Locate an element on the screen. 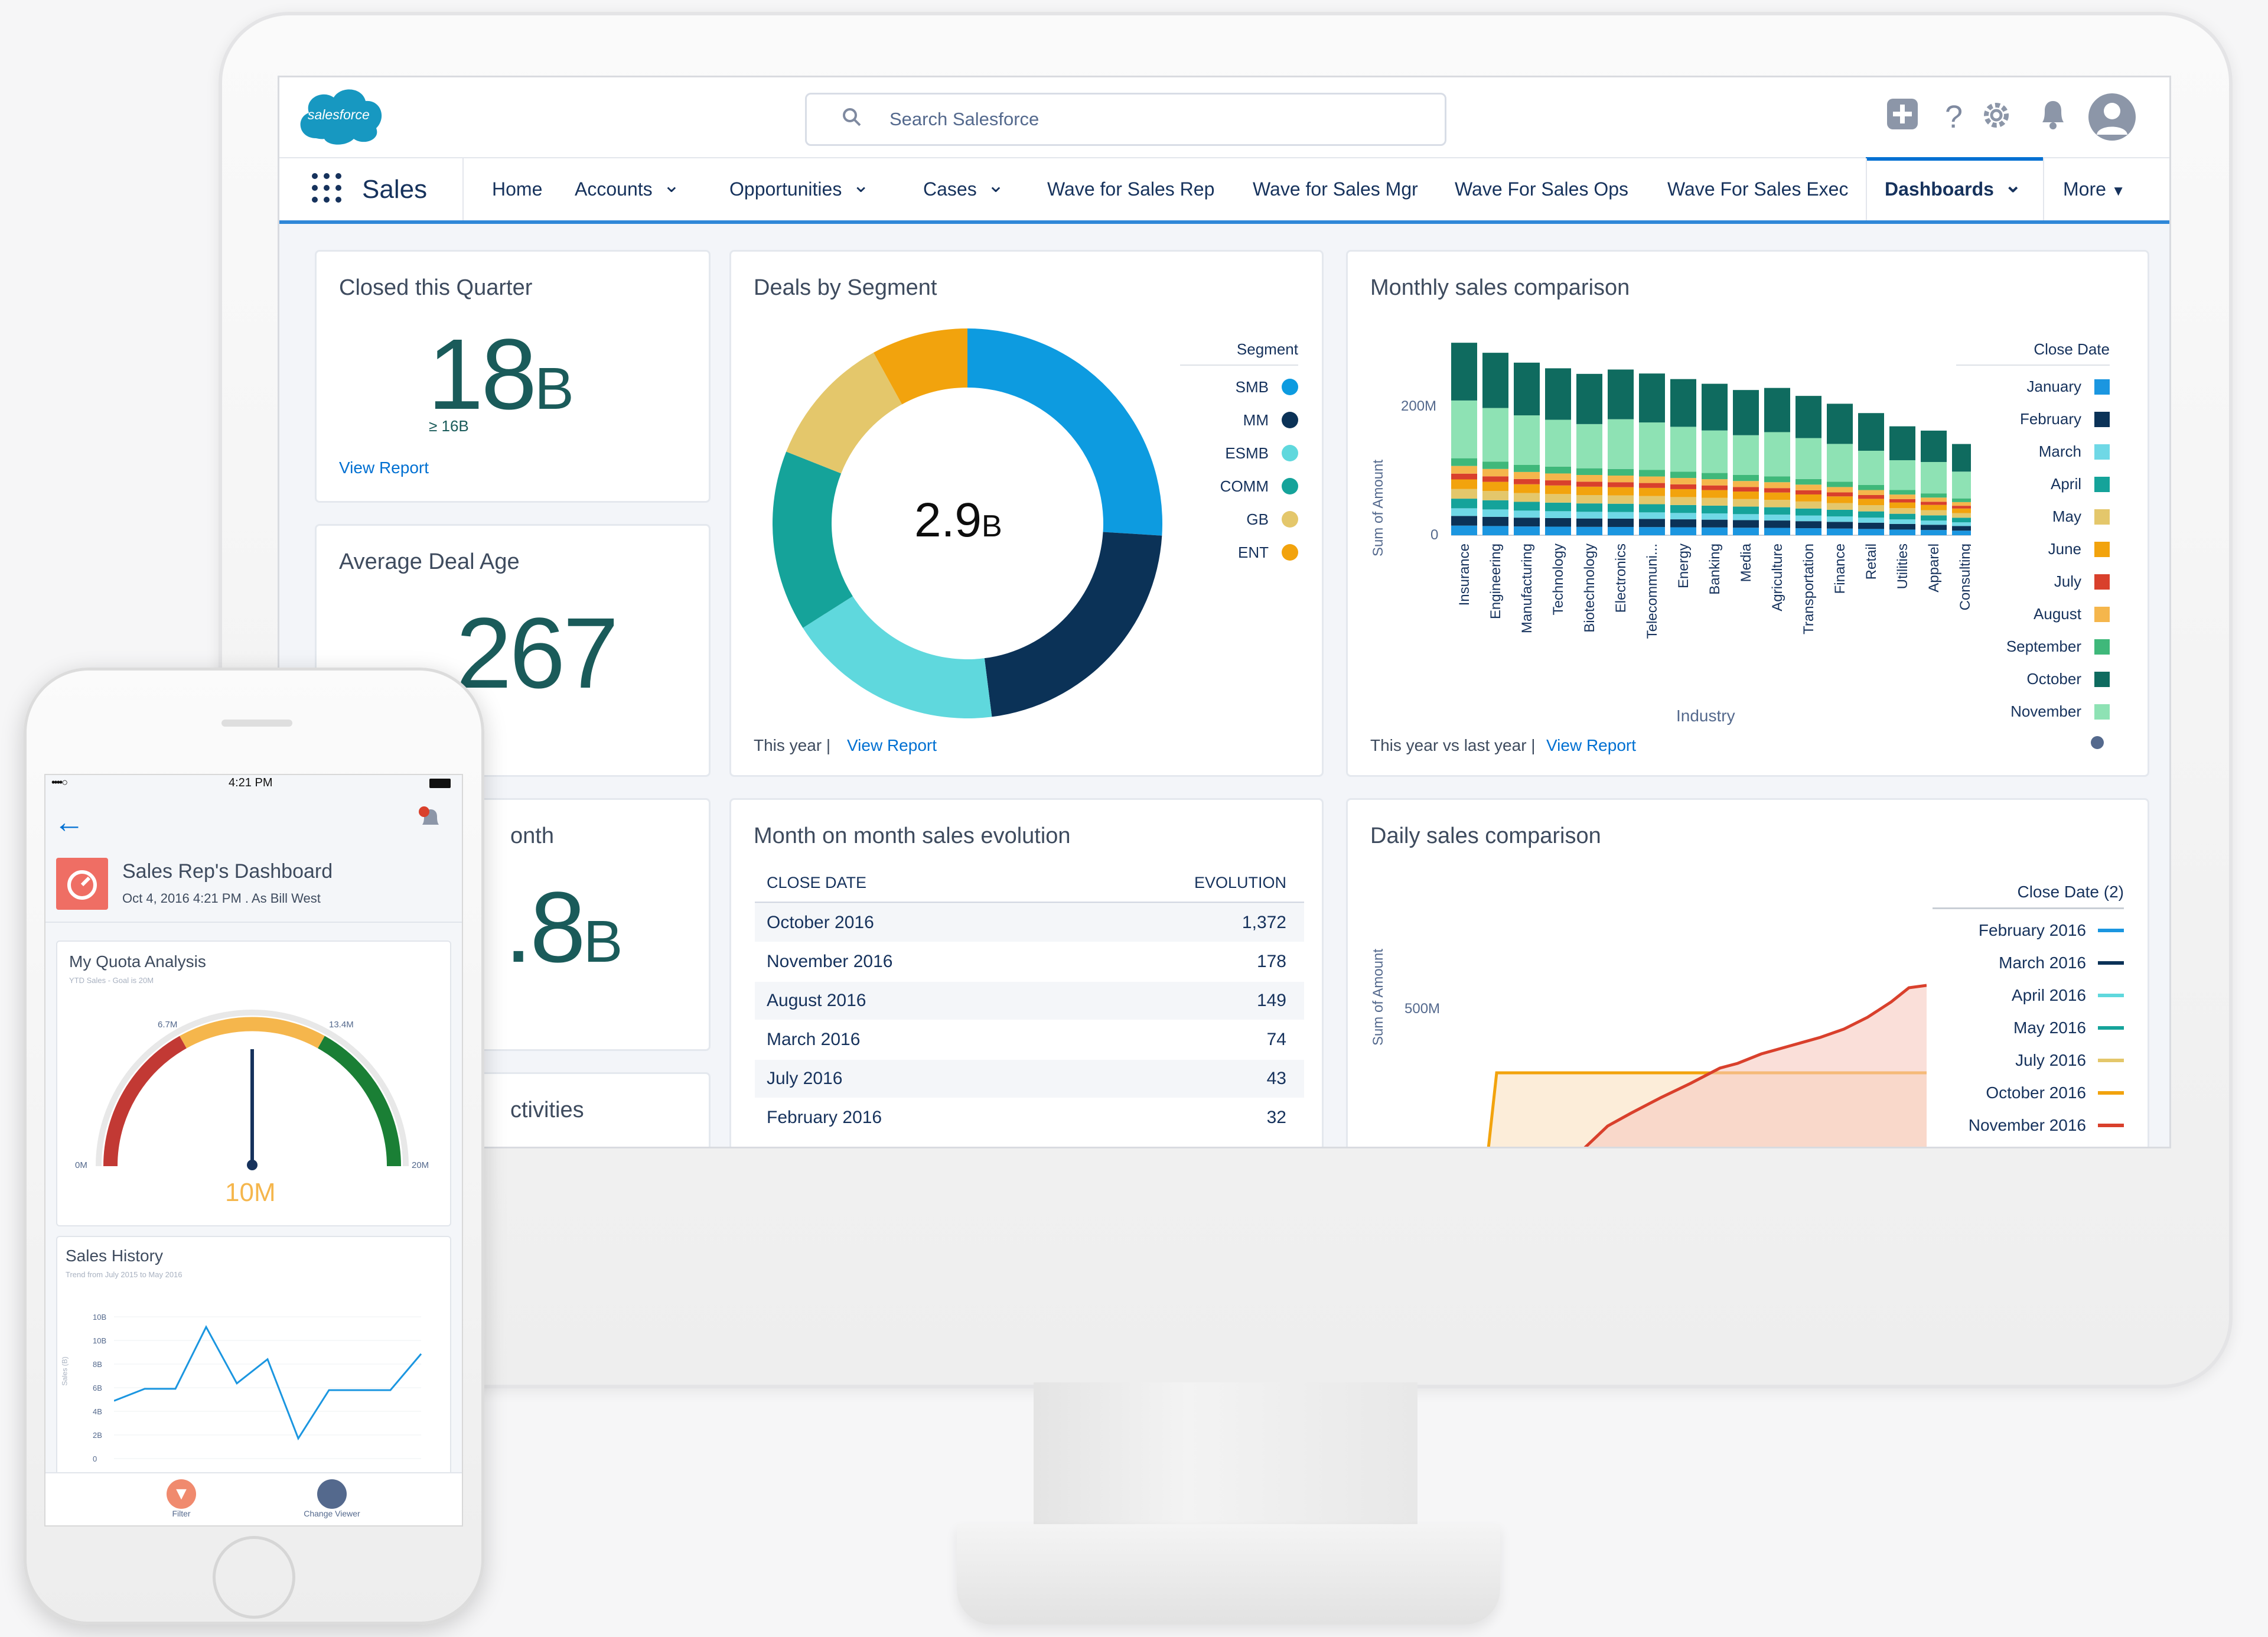 This screenshot has width=2268, height=1637. view-report-link: View Report is located at coordinates (892, 745).